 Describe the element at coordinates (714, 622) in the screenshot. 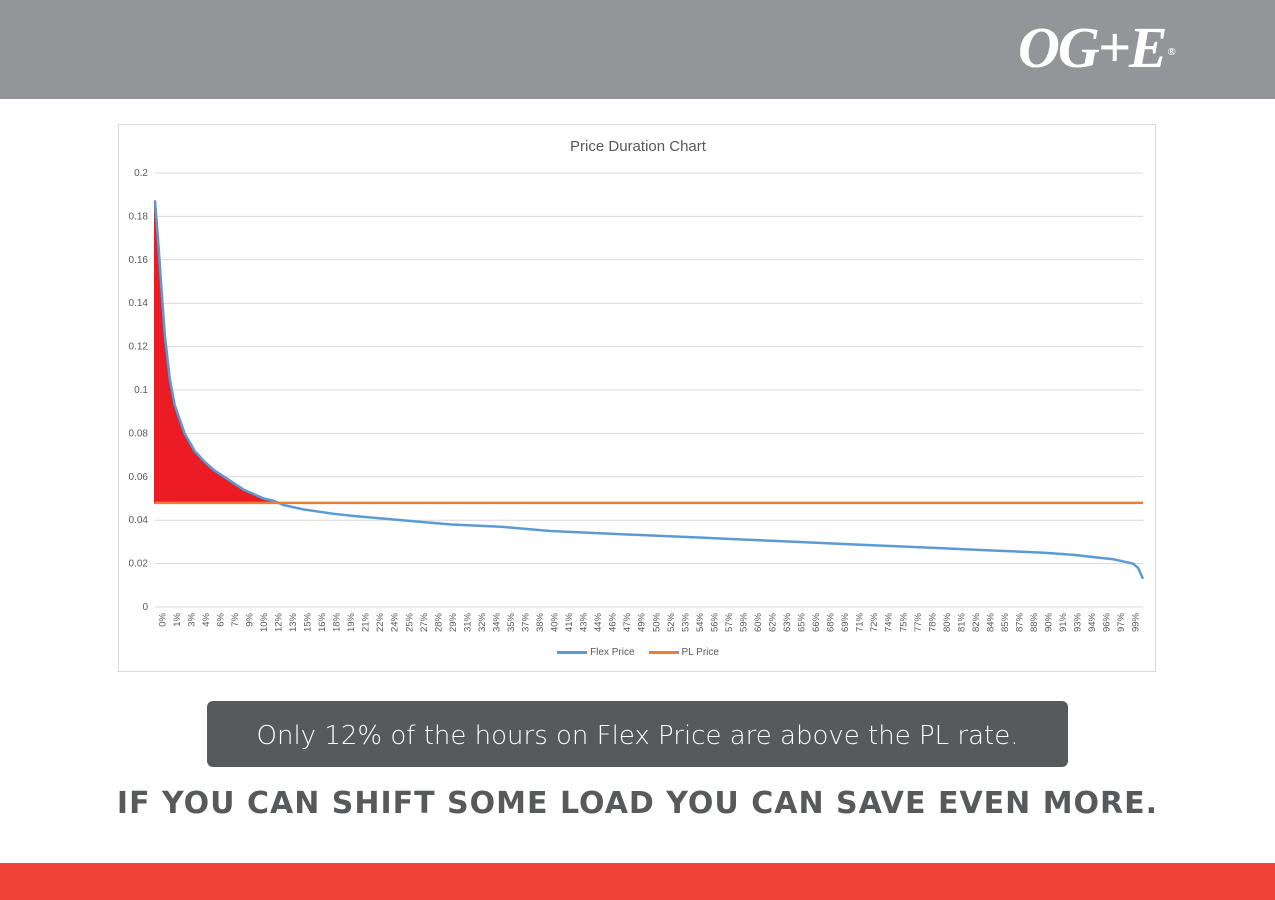

I see `x-tick-label: 56%` at that location.